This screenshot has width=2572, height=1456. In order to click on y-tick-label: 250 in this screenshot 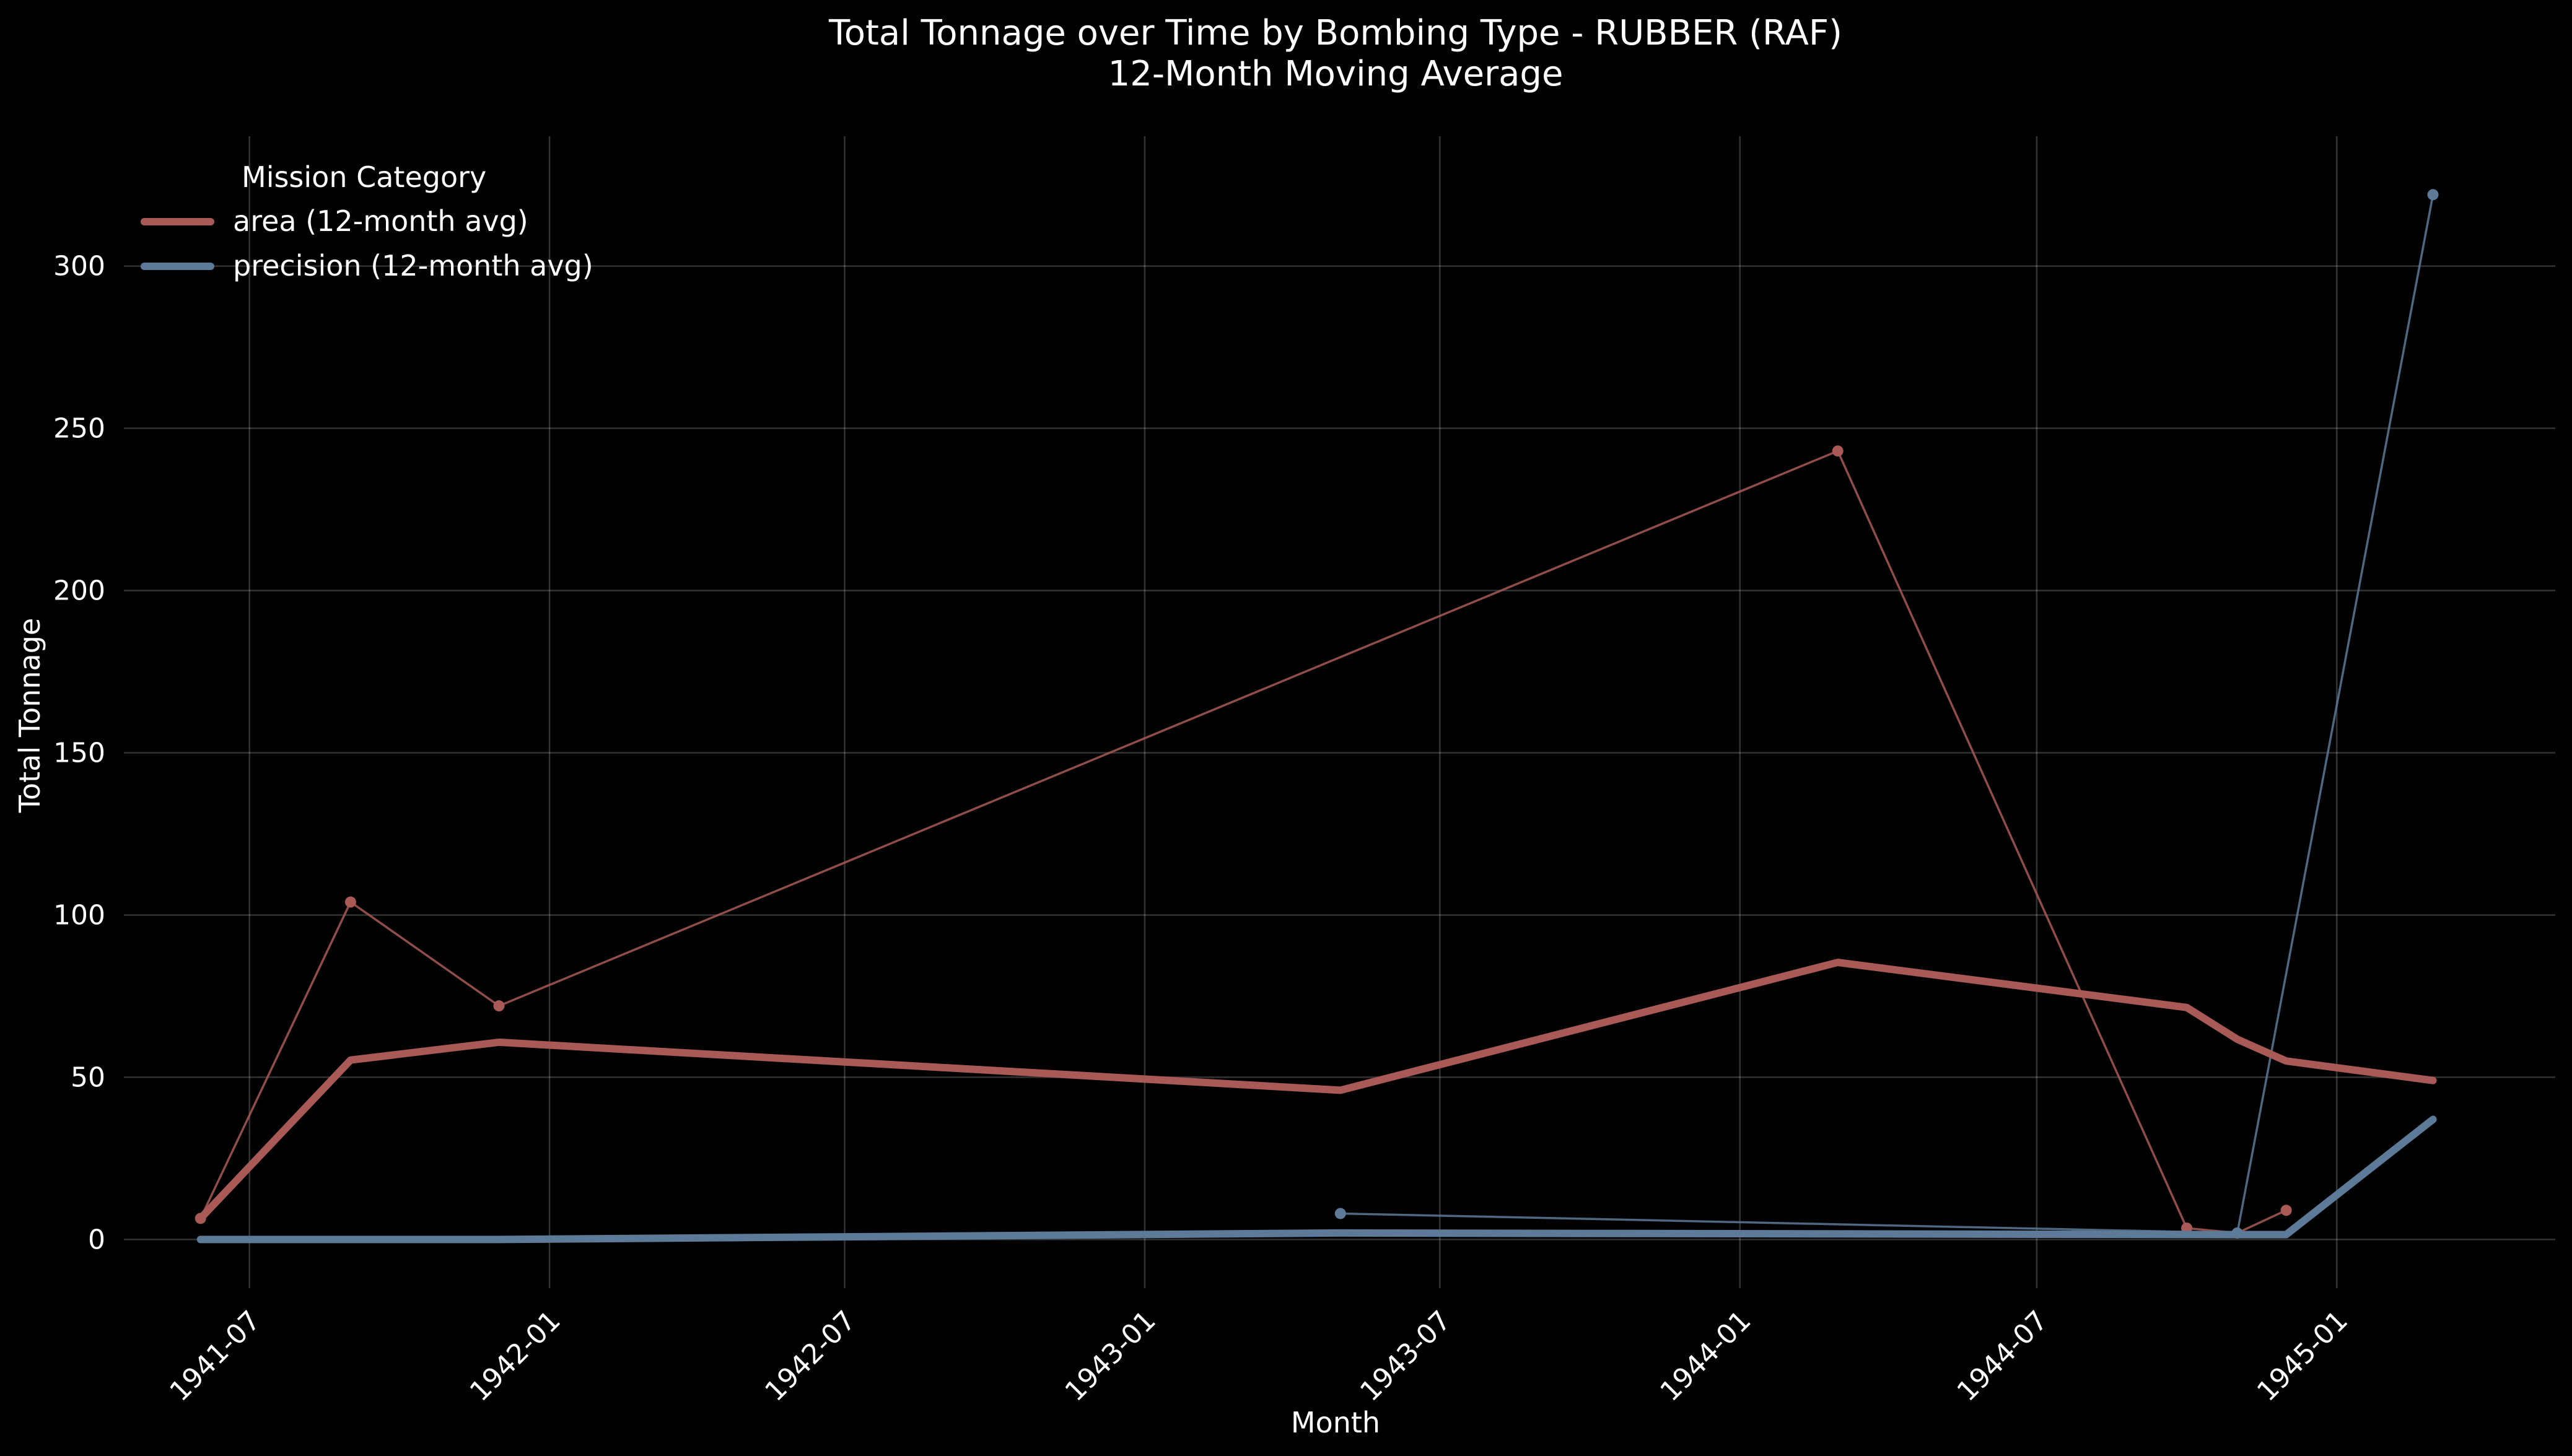, I will do `click(79, 429)`.